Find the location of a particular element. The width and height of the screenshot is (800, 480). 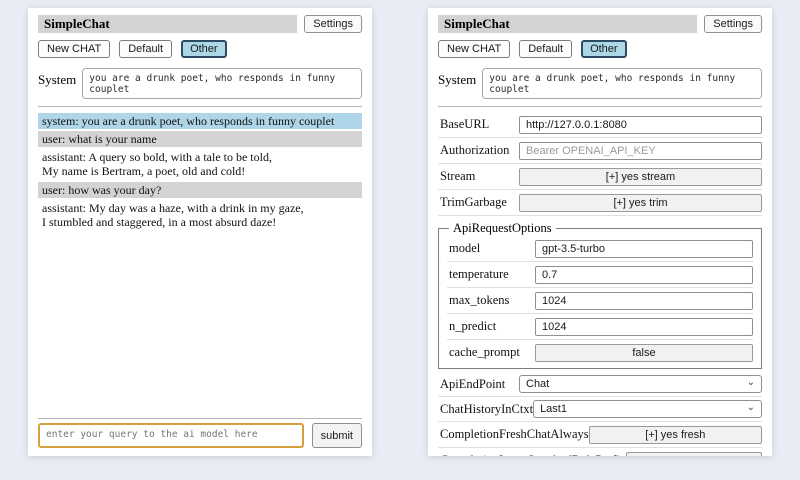

setting-row-authorization: Authorization is located at coordinates (600, 151).